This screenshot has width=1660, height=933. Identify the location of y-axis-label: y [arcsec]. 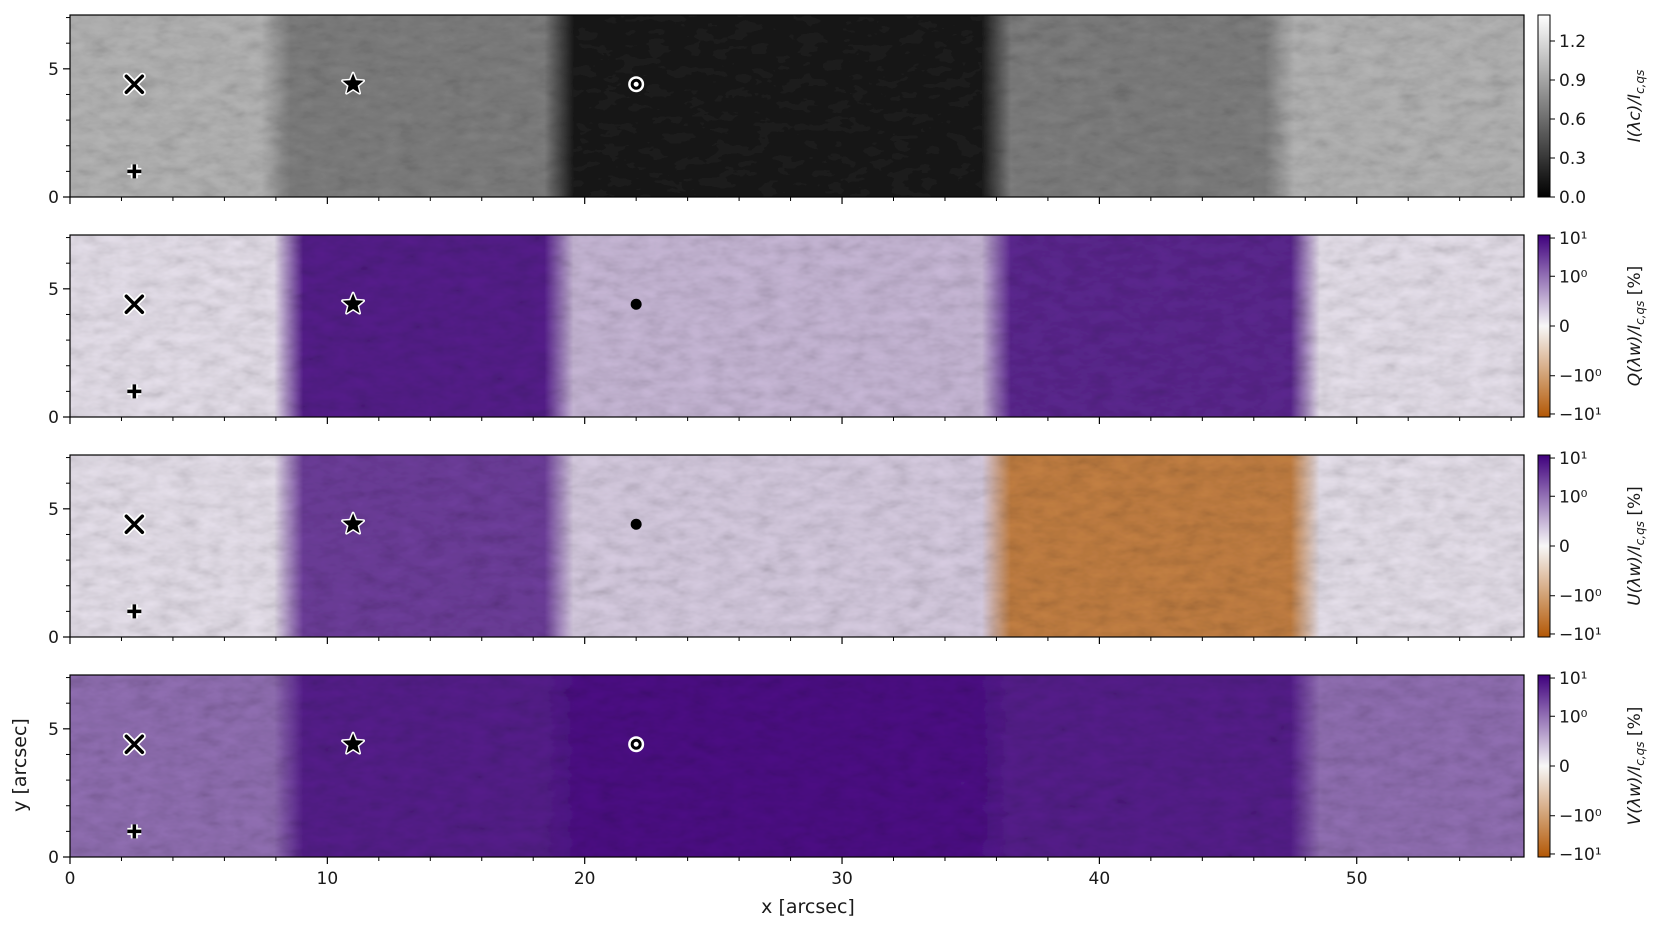
(20, 765).